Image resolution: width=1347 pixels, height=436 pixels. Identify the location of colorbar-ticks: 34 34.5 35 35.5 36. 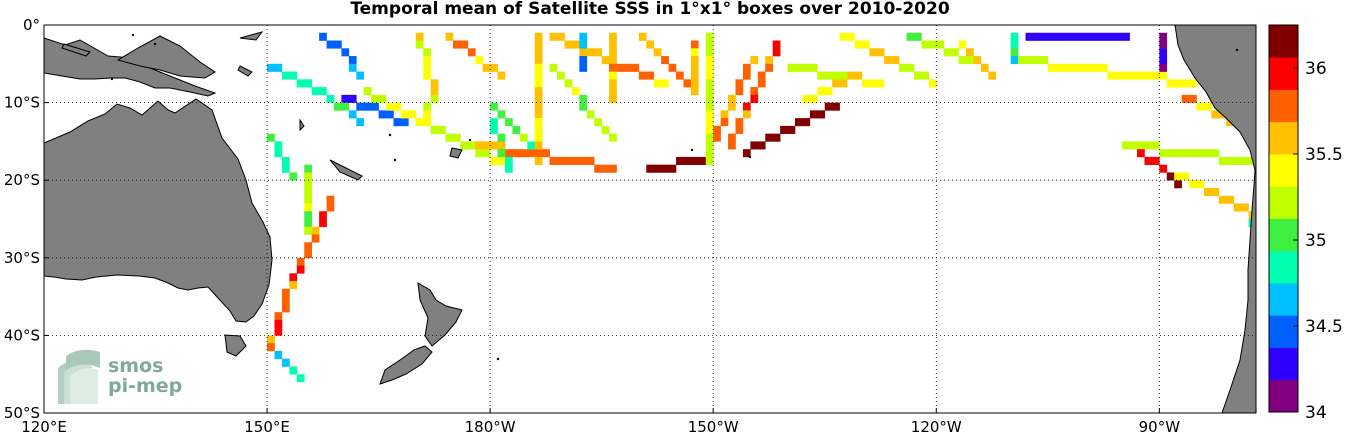
(1318, 241).